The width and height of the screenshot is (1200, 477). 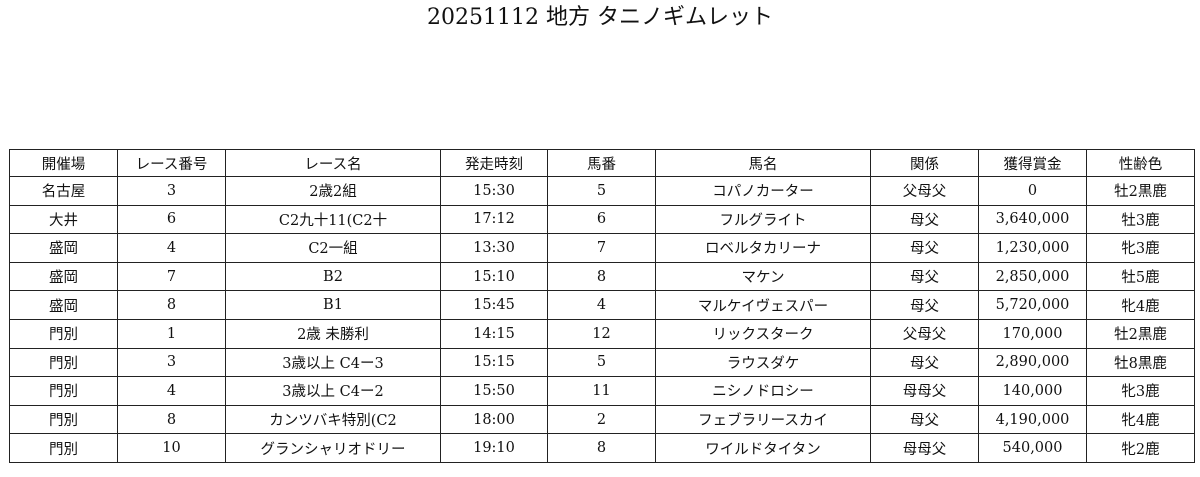 What do you see at coordinates (924, 163) in the screenshot?
I see `header-relation: 関係` at bounding box center [924, 163].